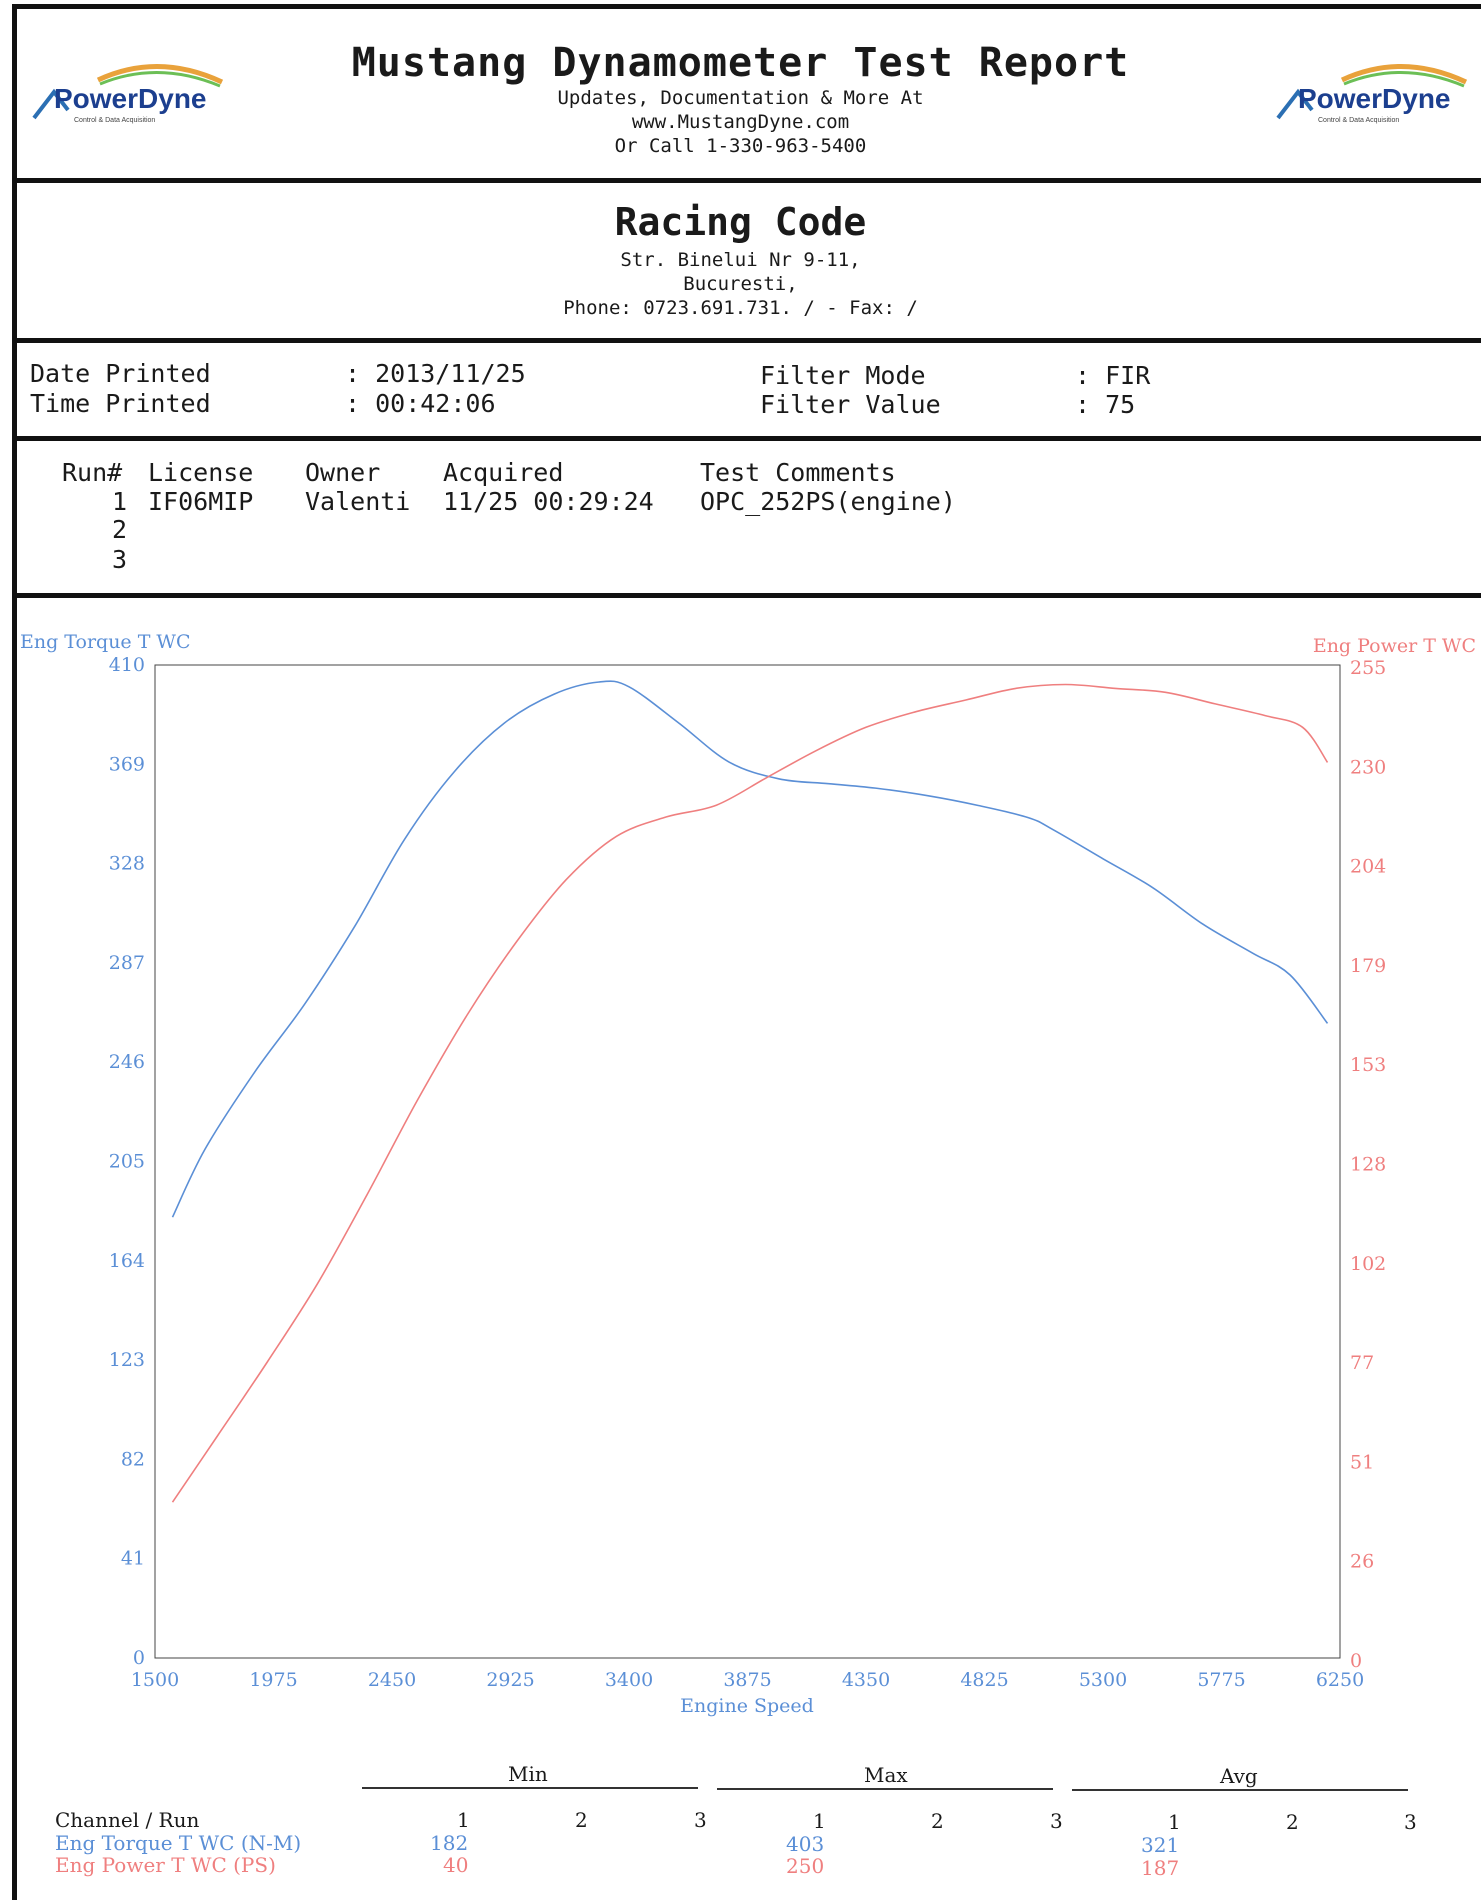 The width and height of the screenshot is (1481, 1900). I want to click on shop-address-2: Bucuresti,, so click(740, 284).